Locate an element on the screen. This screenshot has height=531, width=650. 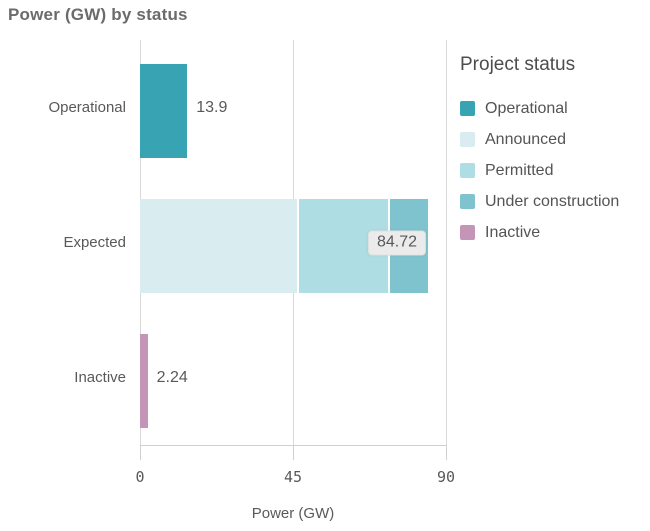
legend-item-permitted: Permitted is located at coordinates (554, 170).